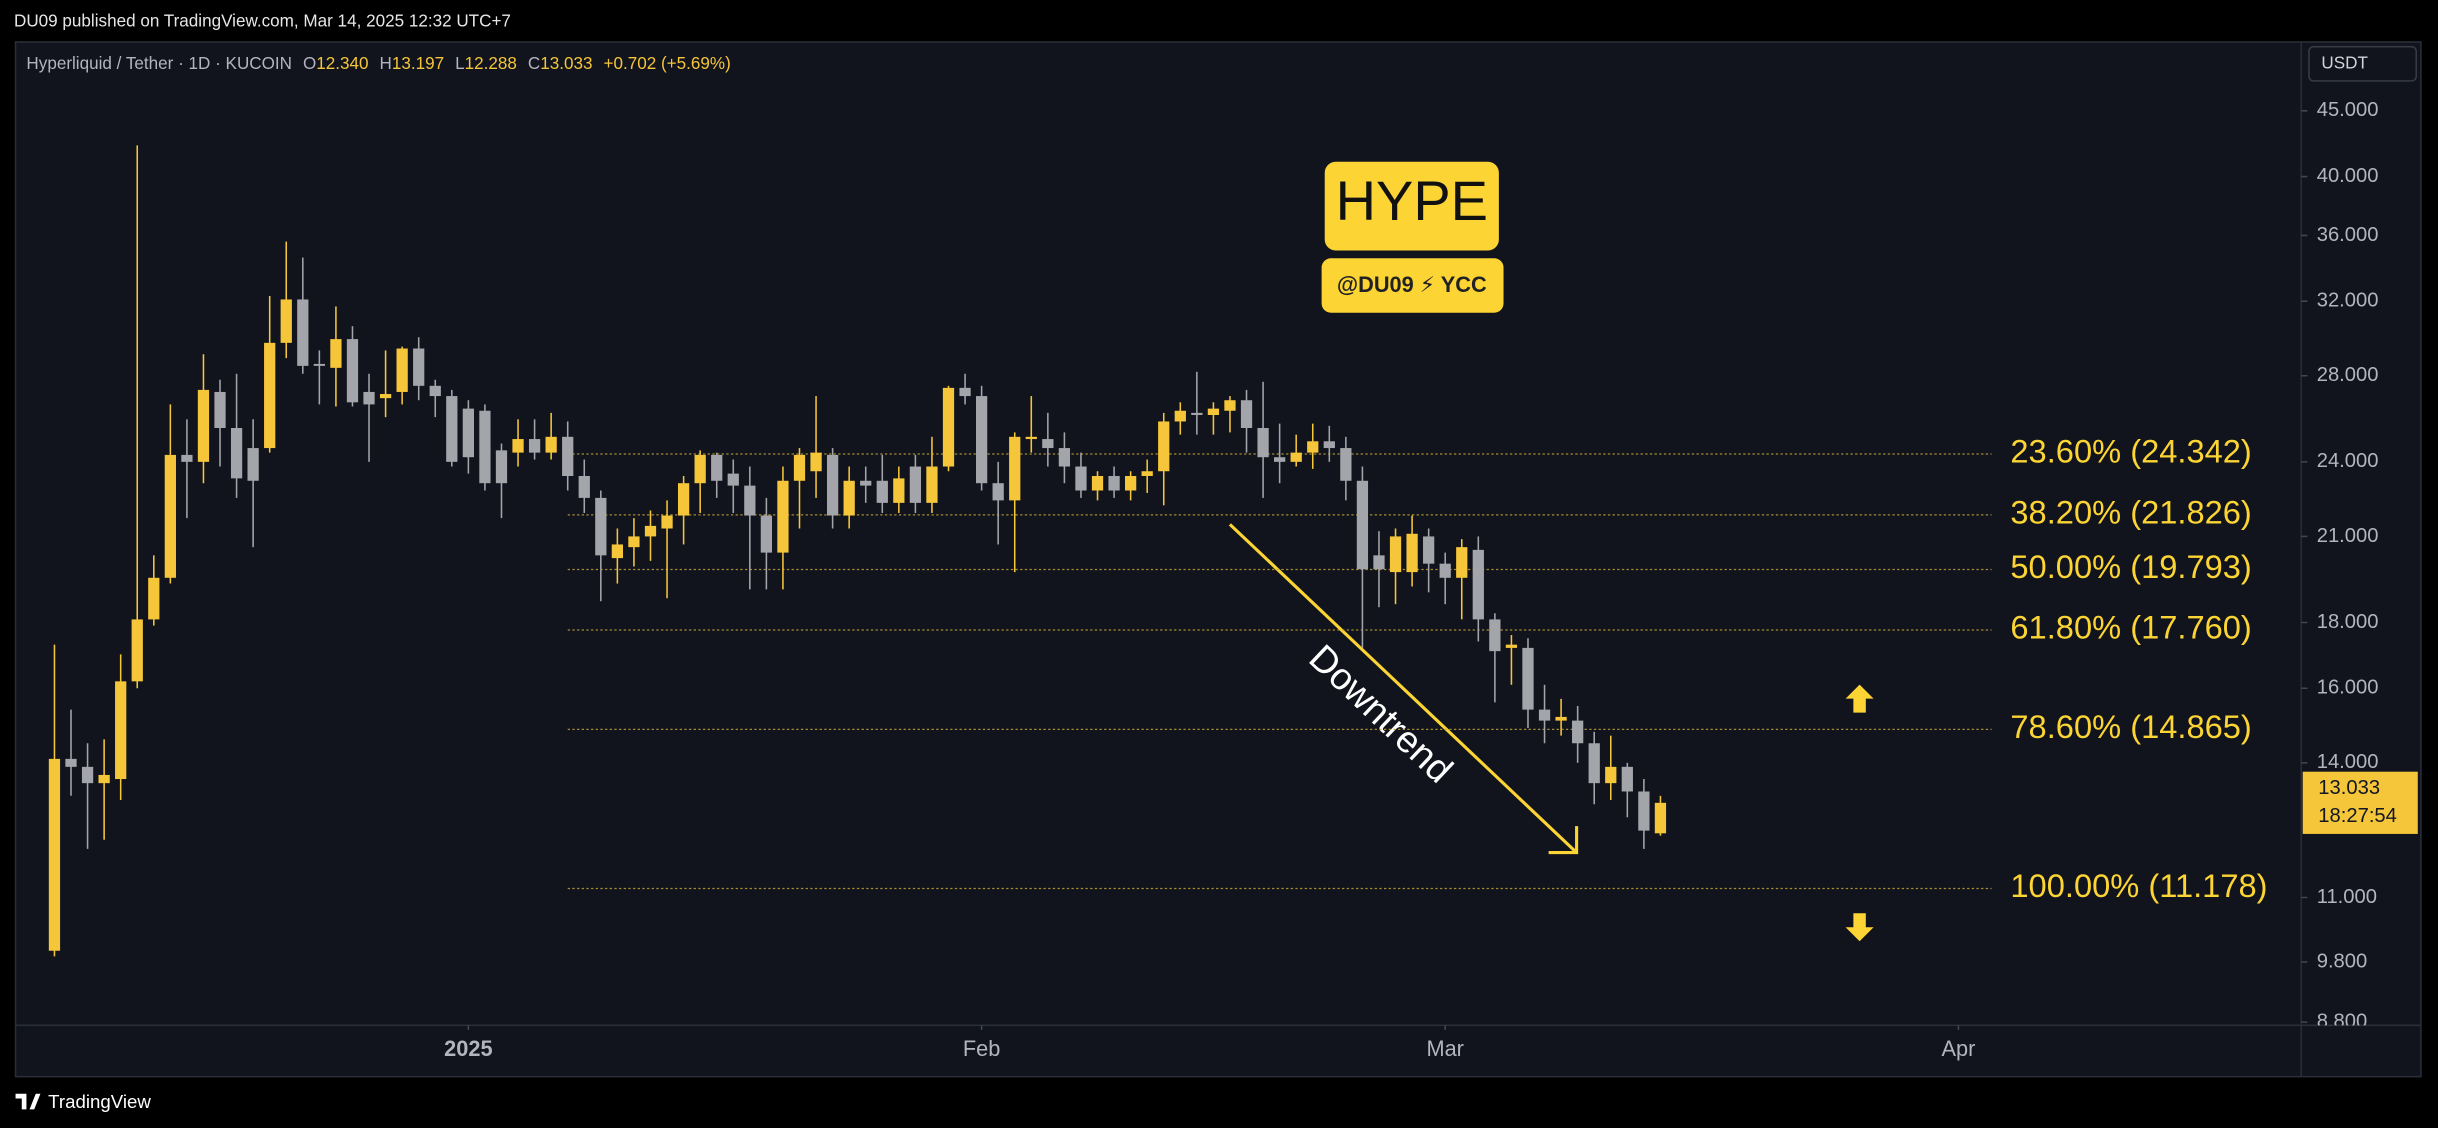 Image resolution: width=2438 pixels, height=1128 pixels. What do you see at coordinates (2138, 885) in the screenshot?
I see `fib-label: 100.00% (11.178)` at bounding box center [2138, 885].